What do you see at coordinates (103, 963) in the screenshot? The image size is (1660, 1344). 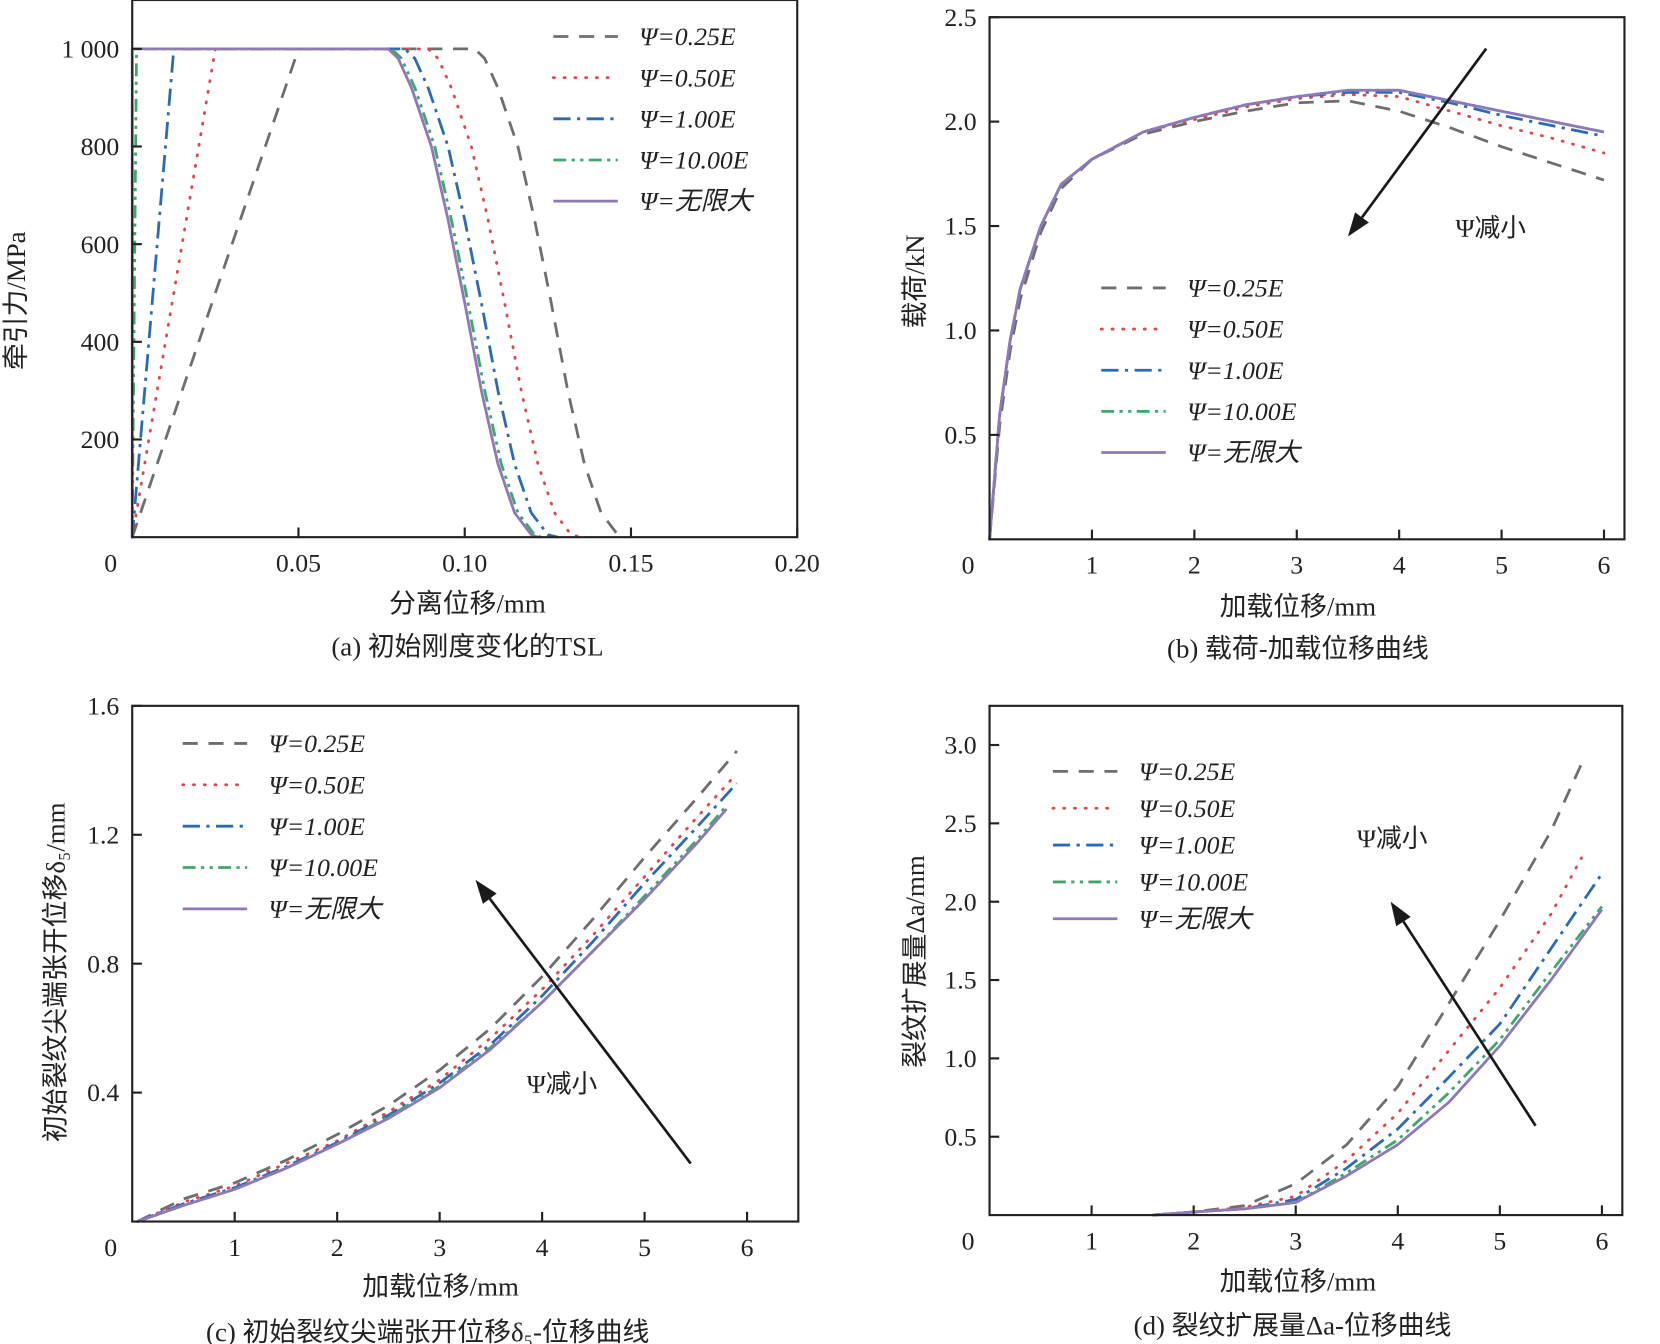 I see `y-tick-label: 0.8` at bounding box center [103, 963].